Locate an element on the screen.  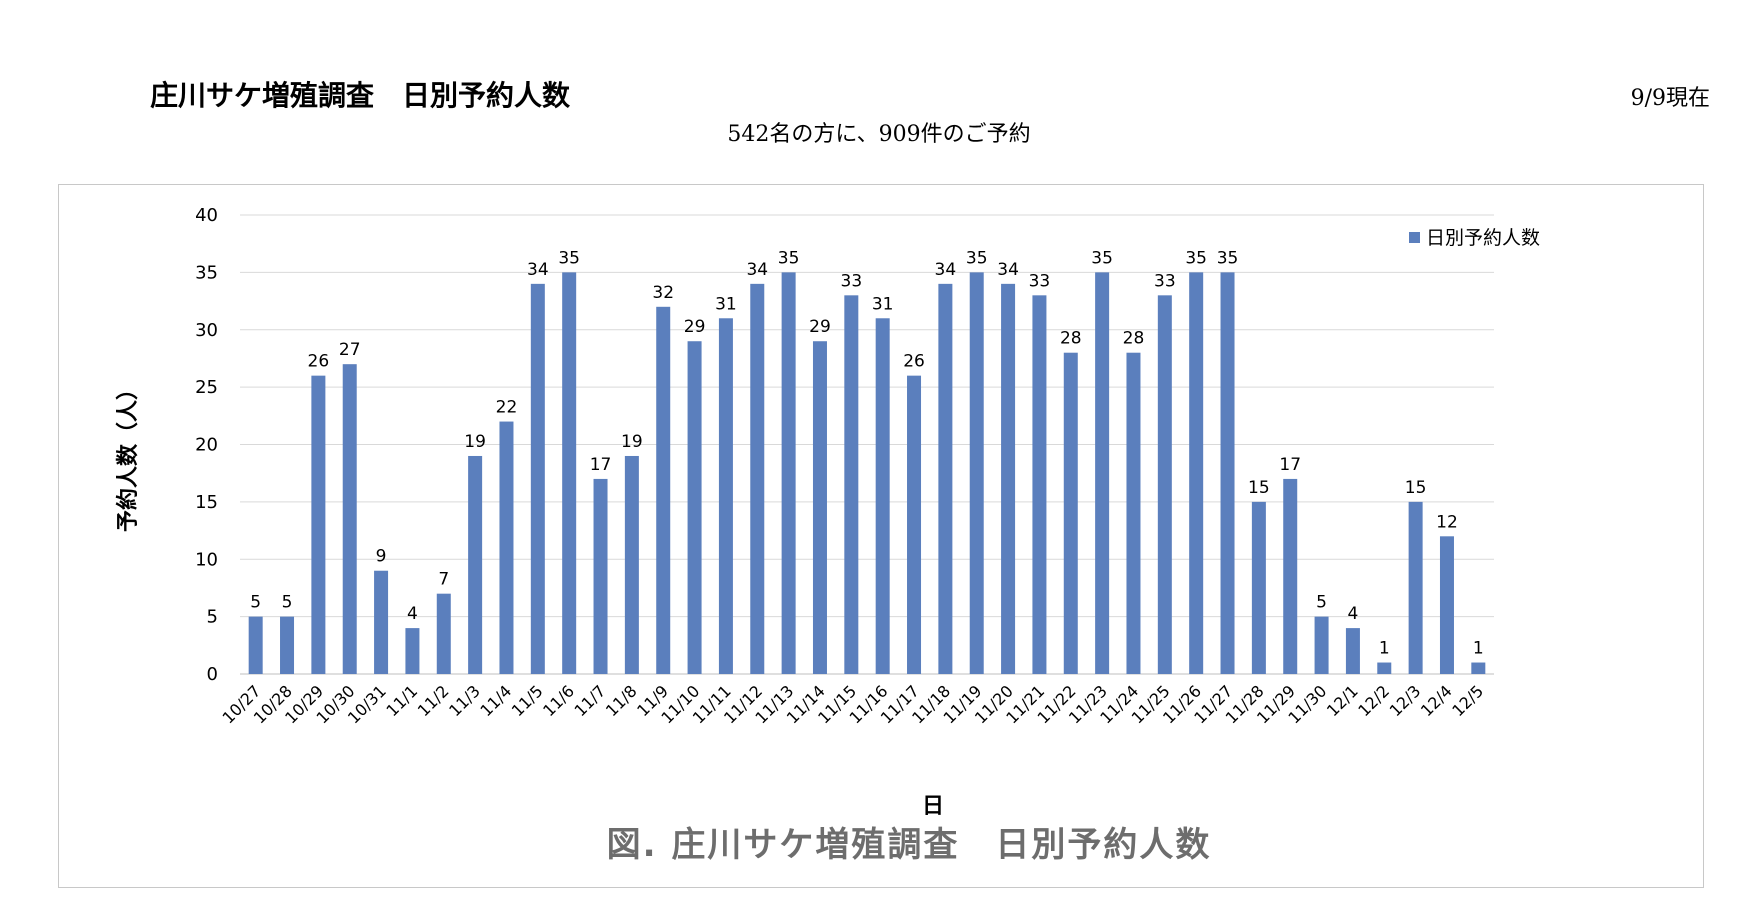
data-label: 17 is located at coordinates (601, 465).